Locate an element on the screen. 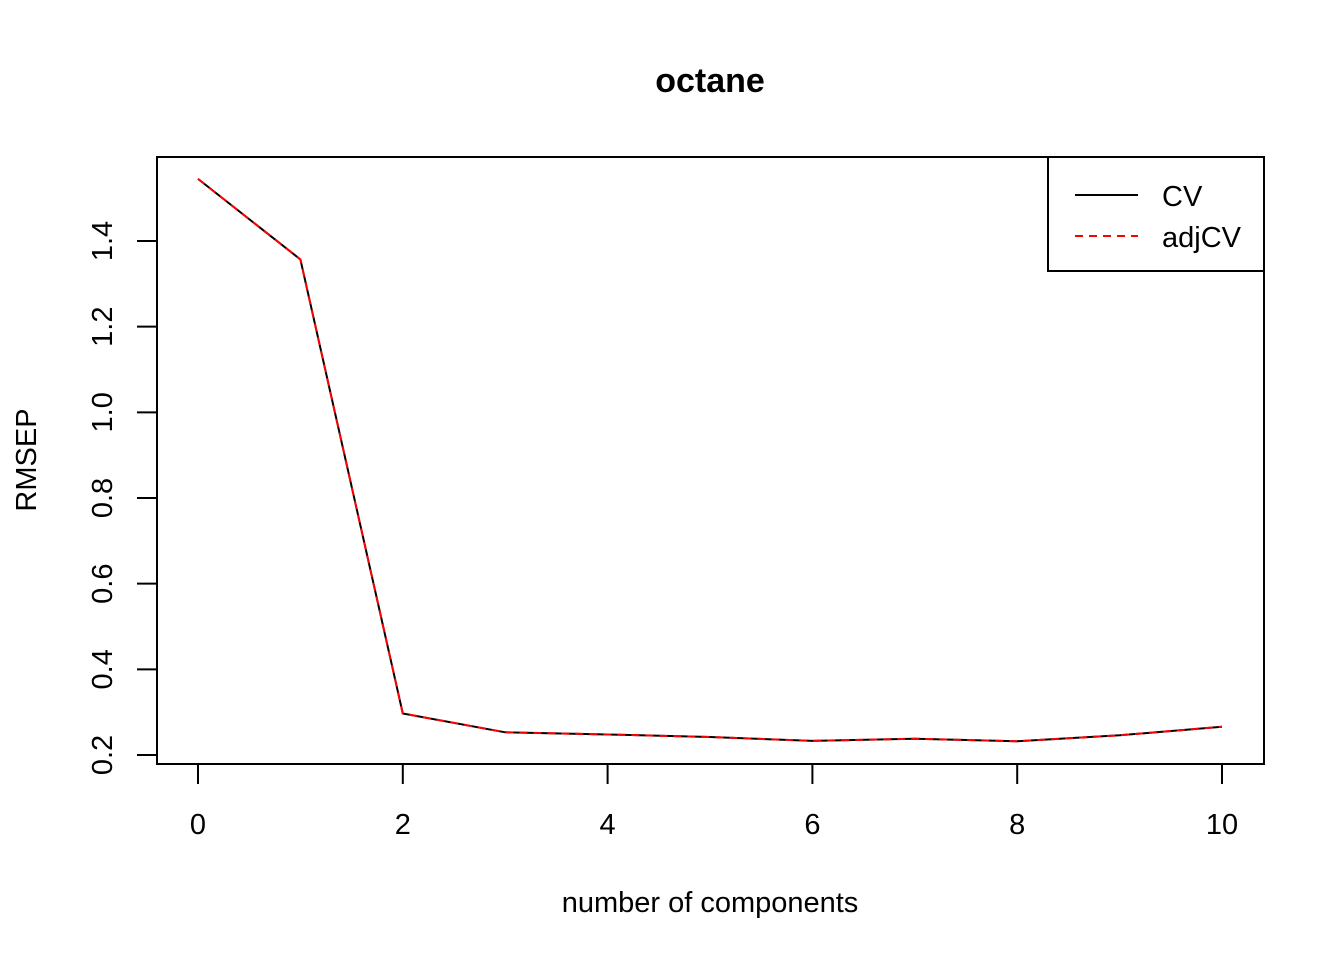  x-tick-label: 0 is located at coordinates (198, 825).